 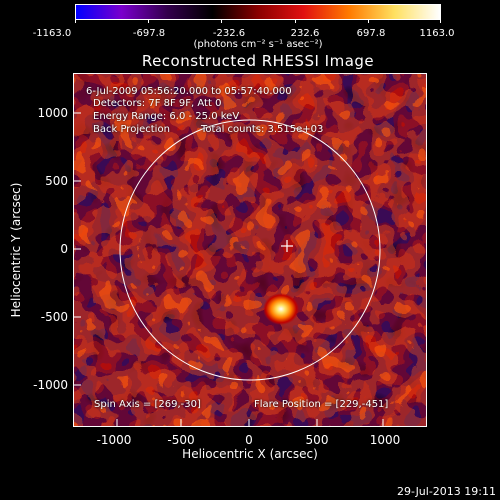 I want to click on colorbar-units: (photons cm⁻² s⁻¹ asec⁻²), so click(x=258, y=44).